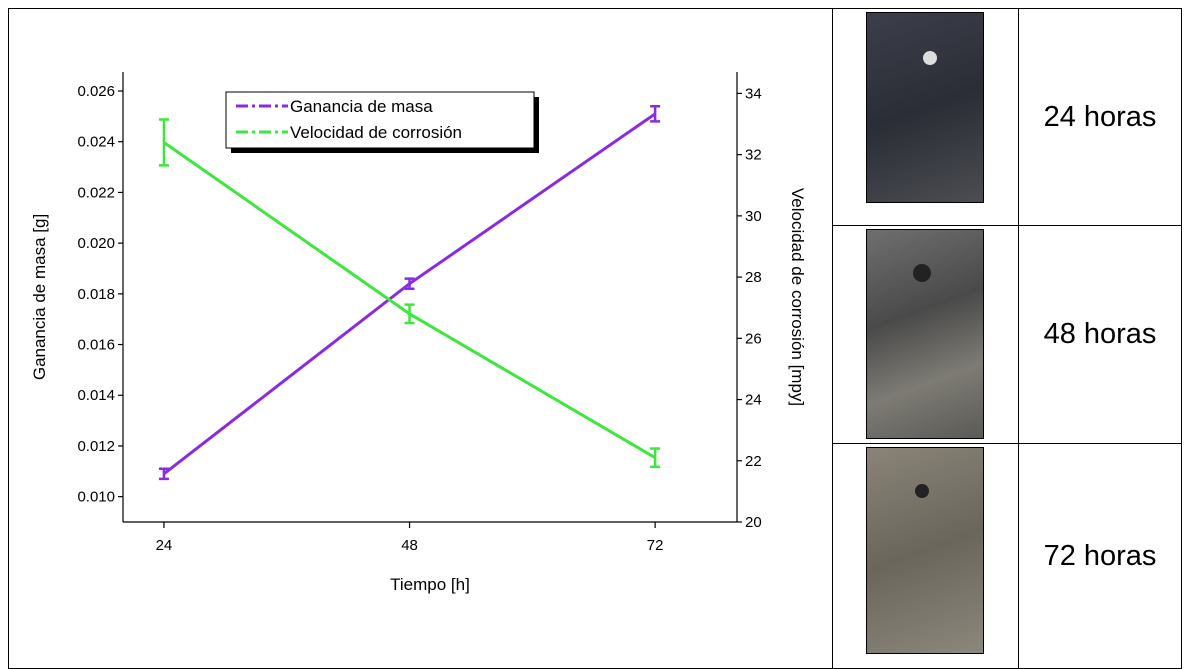  Describe the element at coordinates (96, 345) in the screenshot. I see `y-tick-label: 0.016` at that location.